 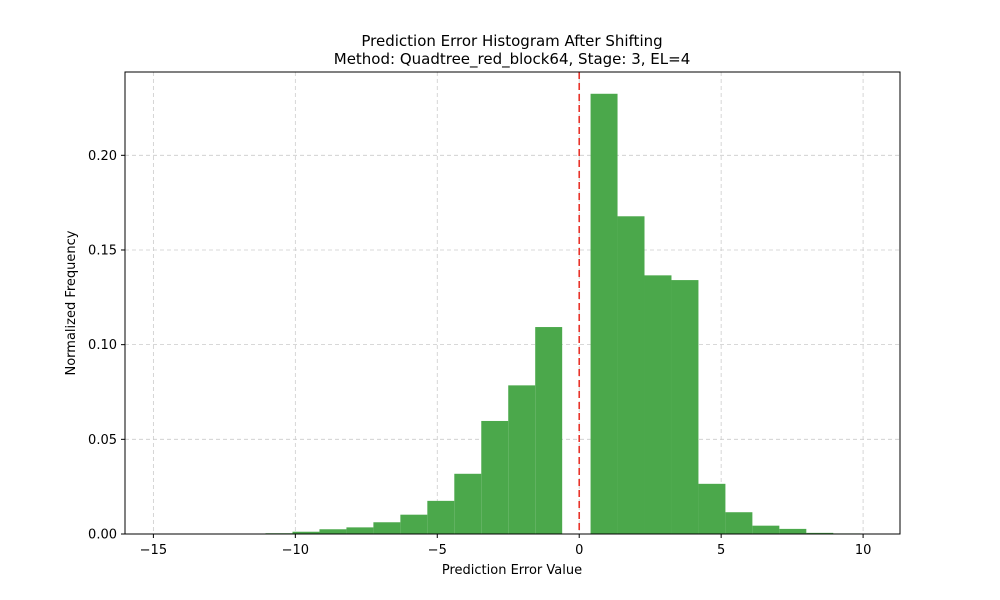 I want to click on y-tick-label: 0.10, so click(x=102, y=345).